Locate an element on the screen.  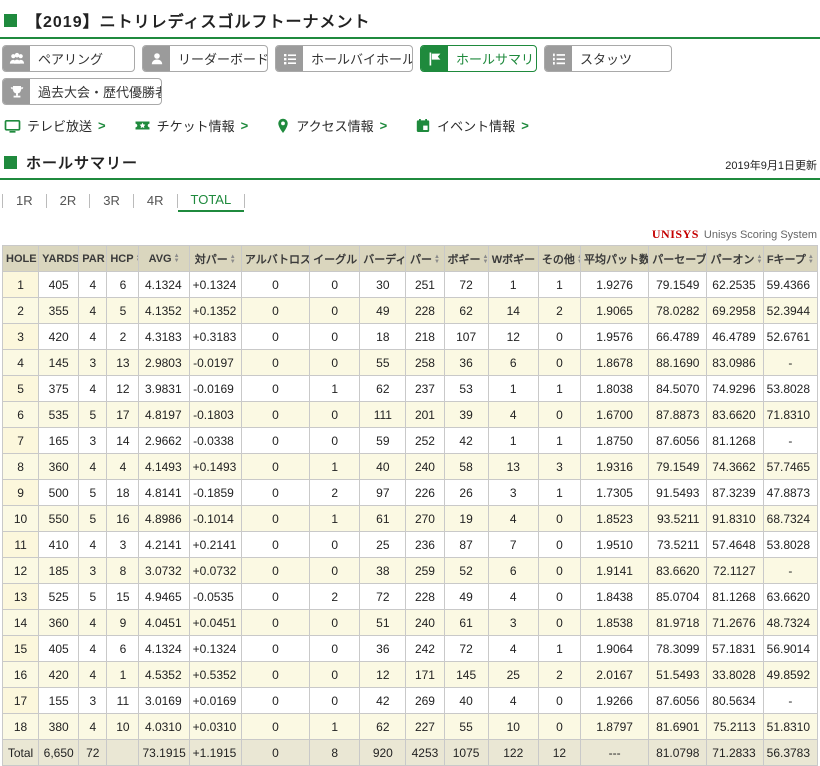
cell: 155 is located at coordinates (59, 701).